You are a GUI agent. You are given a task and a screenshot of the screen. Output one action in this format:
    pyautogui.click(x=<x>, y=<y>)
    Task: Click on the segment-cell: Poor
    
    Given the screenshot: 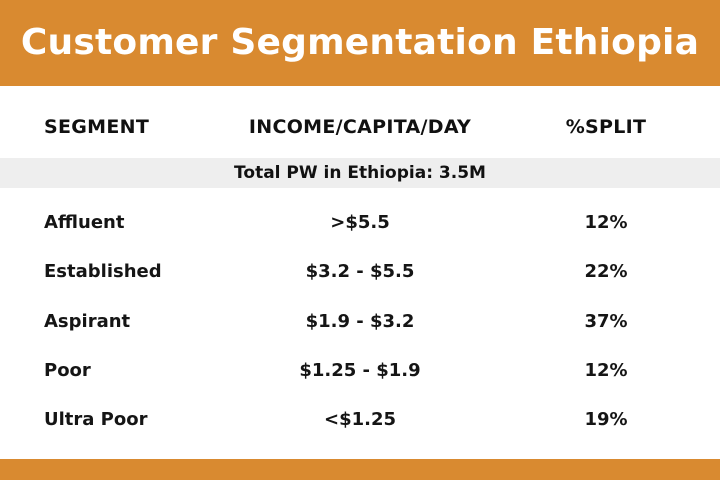 What is the action you would take?
    pyautogui.click(x=67, y=370)
    